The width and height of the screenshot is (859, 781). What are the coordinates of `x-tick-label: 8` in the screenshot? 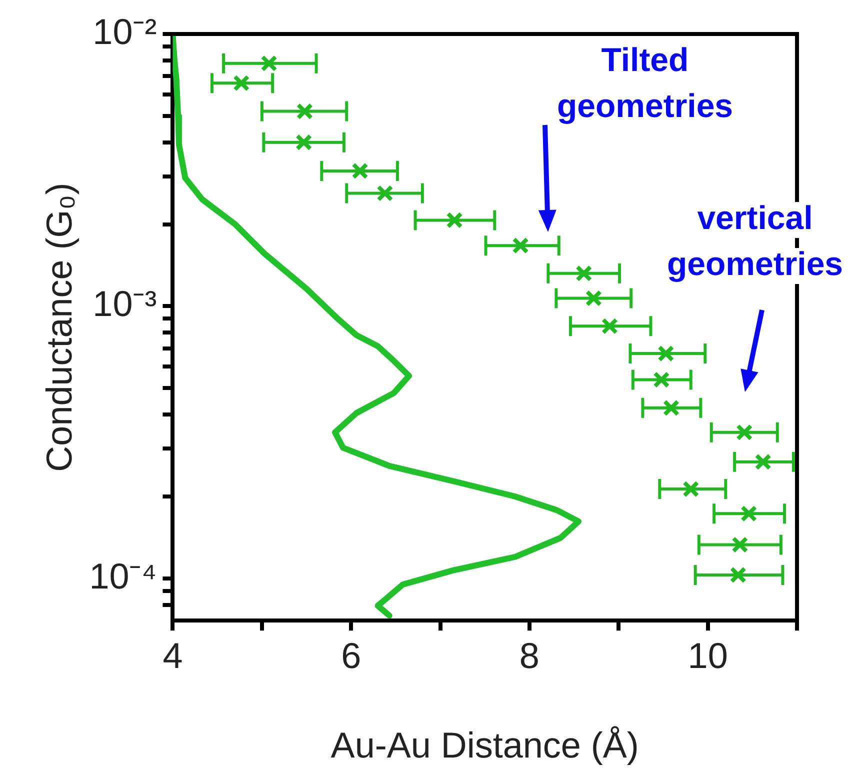 It's located at (529, 655).